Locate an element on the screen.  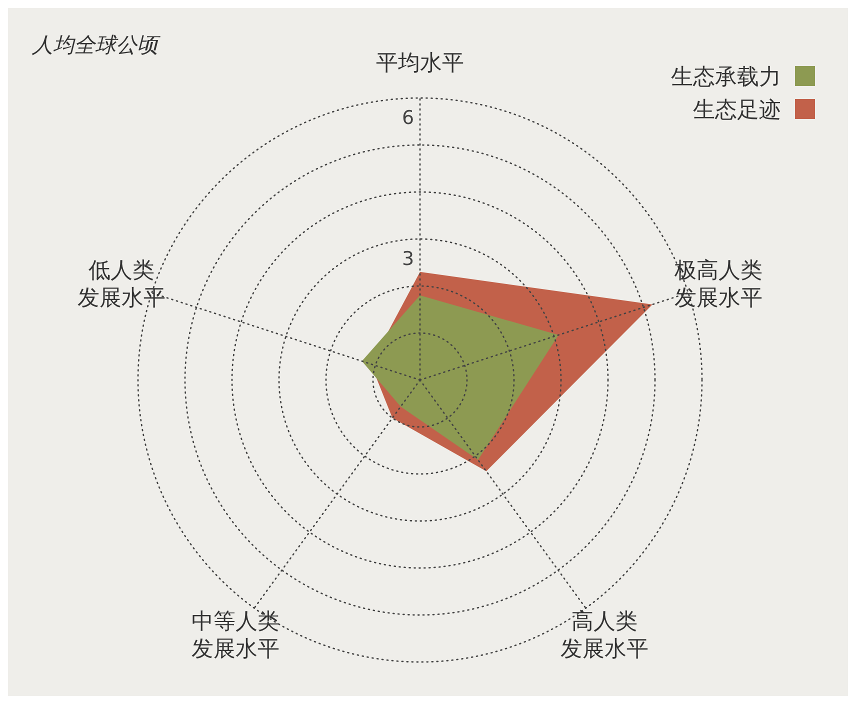
legend-label: 生态承载力 is located at coordinates (726, 77).